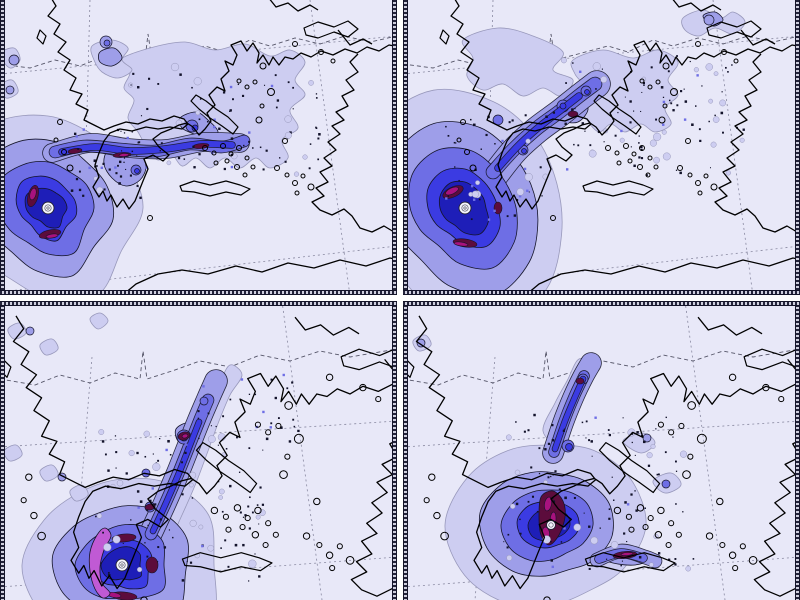 This screenshot has height=600, width=800. What do you see at coordinates (198, 303) in the screenshot?
I see `tick-border-top-of-bottomleft` at bounding box center [198, 303].